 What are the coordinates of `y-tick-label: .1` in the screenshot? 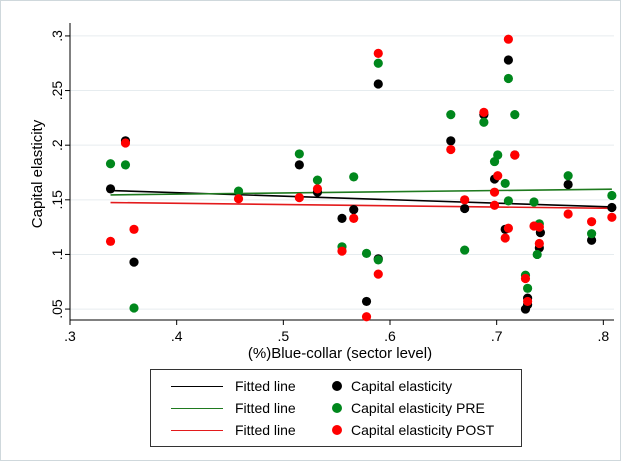 It's located at (57, 254).